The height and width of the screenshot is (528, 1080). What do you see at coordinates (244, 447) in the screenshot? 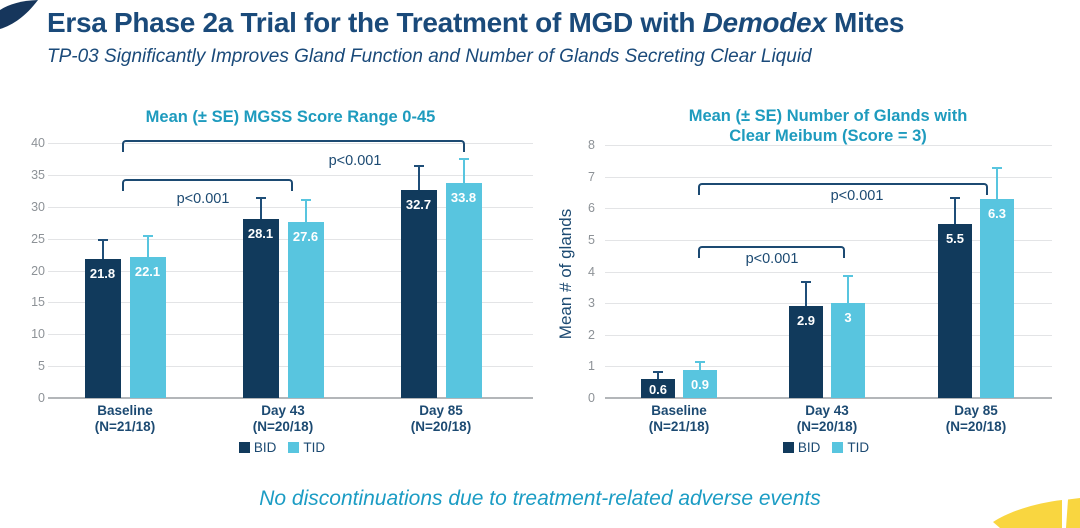
I see `legend-swatch-bid` at bounding box center [244, 447].